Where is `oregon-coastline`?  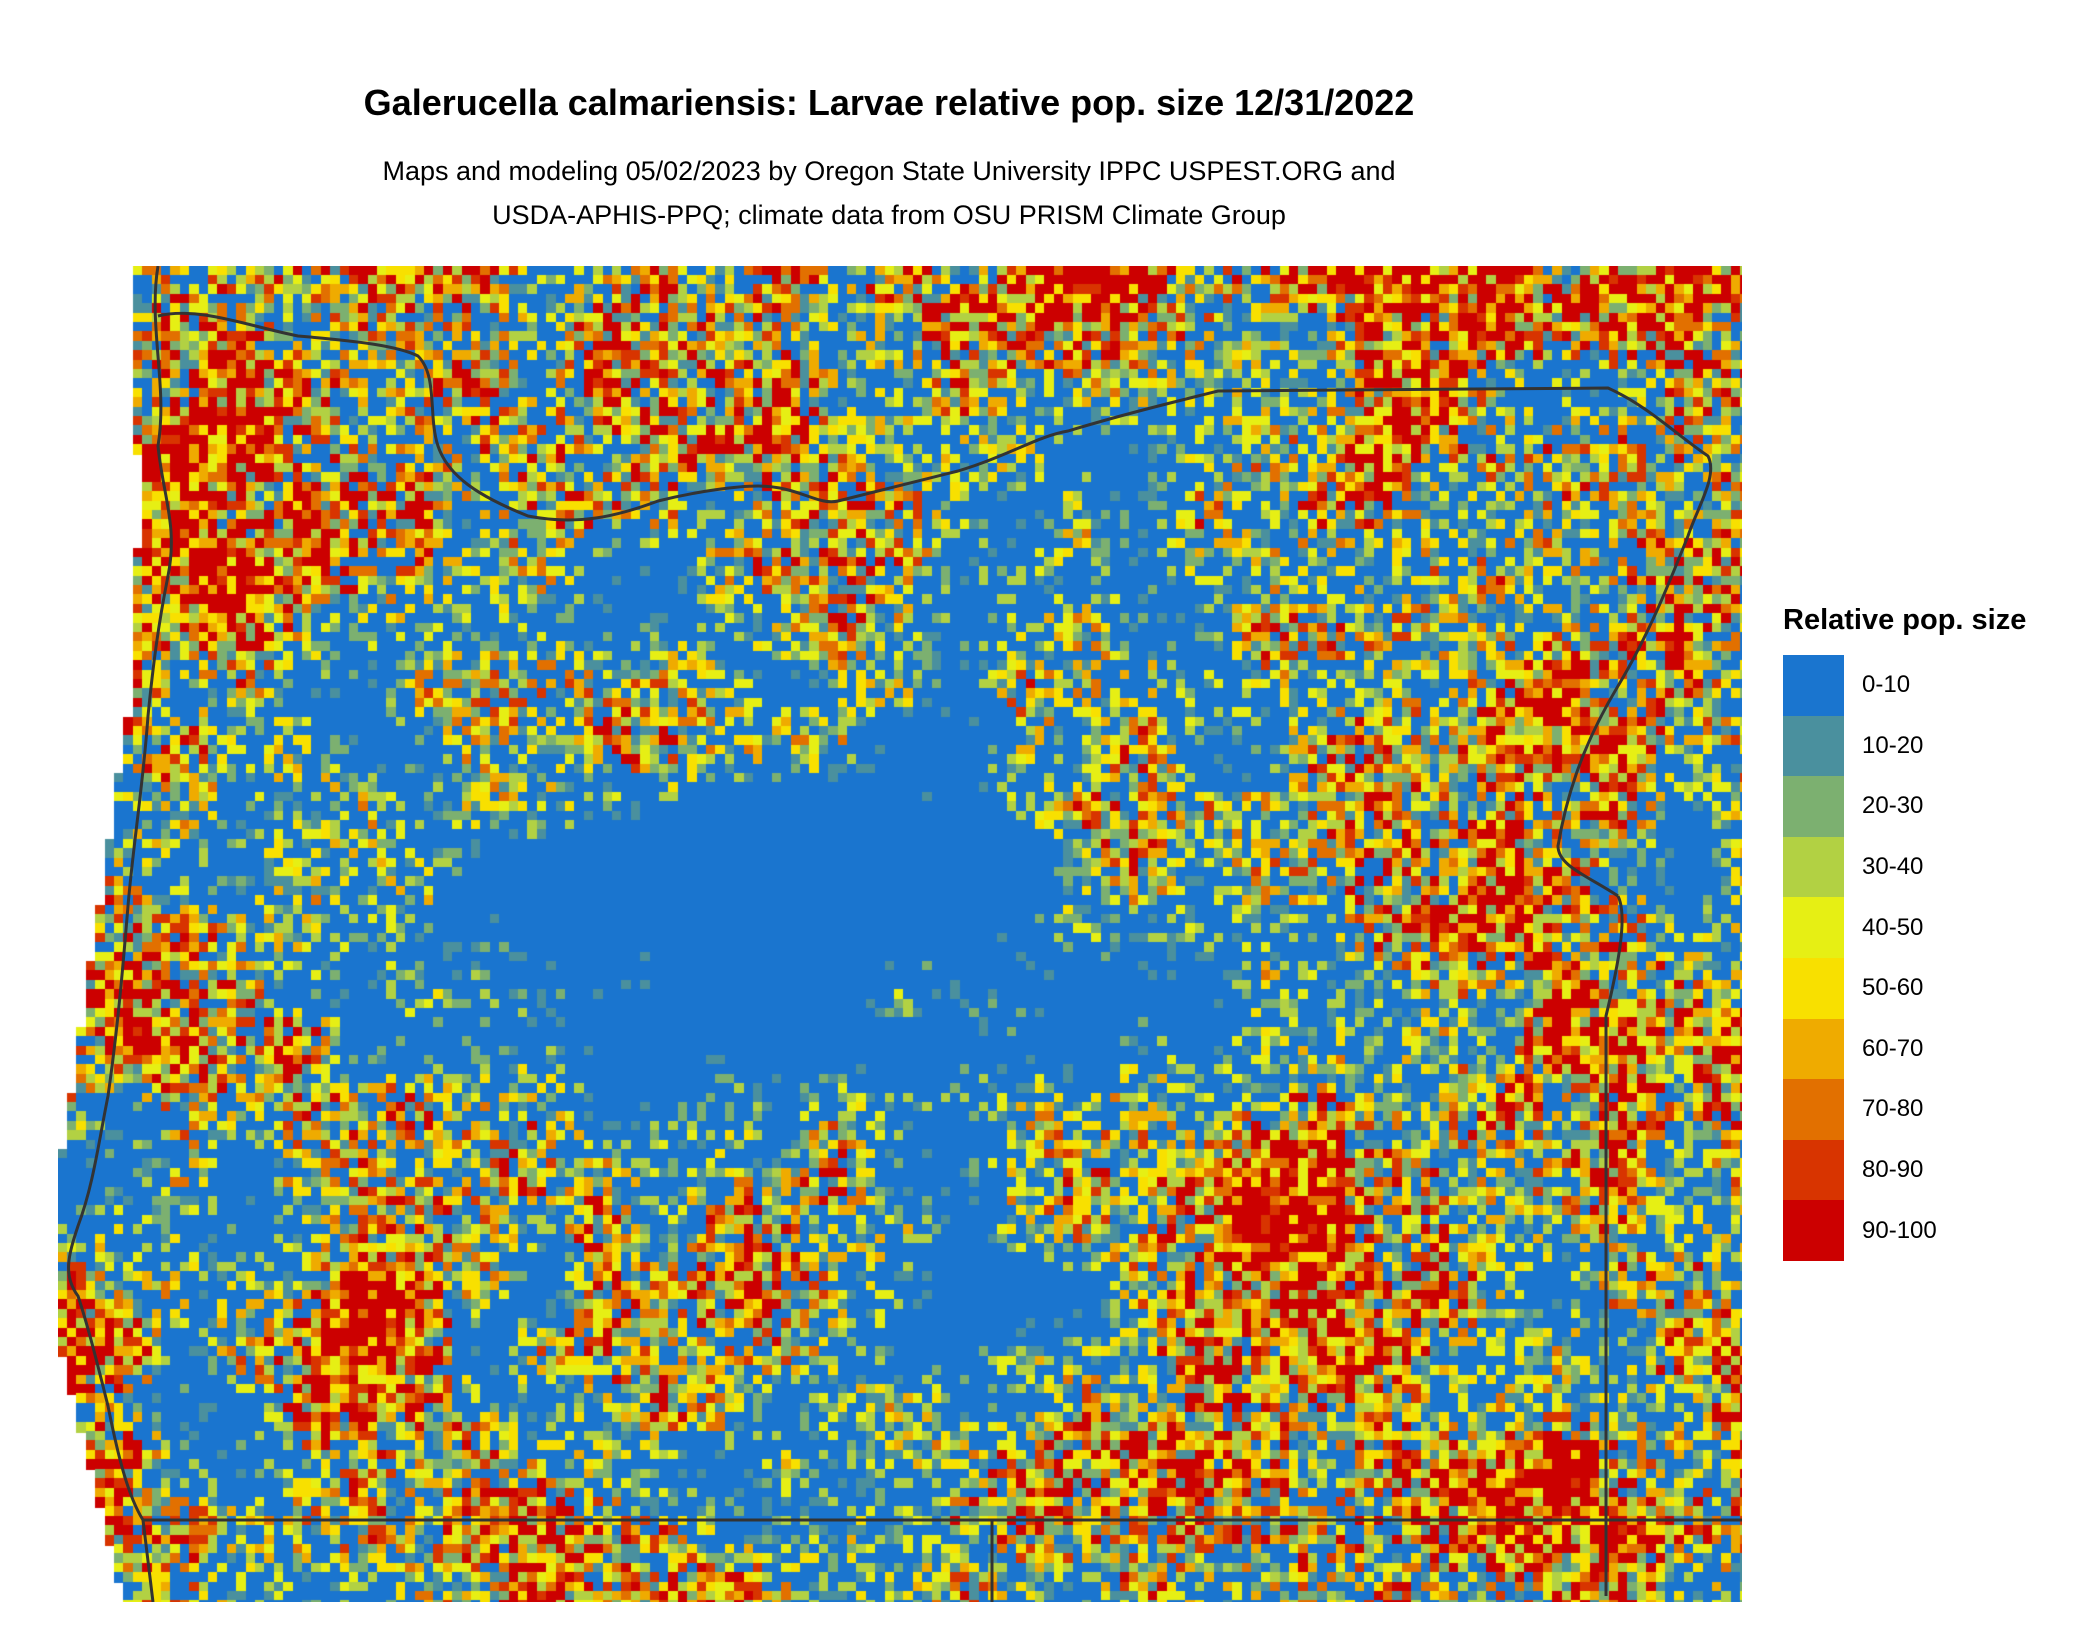
oregon-coastline is located at coordinates (120, 934).